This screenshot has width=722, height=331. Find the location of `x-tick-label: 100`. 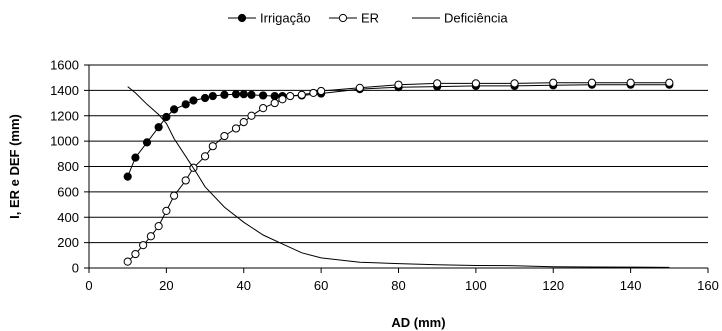

x-tick-label: 100 is located at coordinates (476, 285).